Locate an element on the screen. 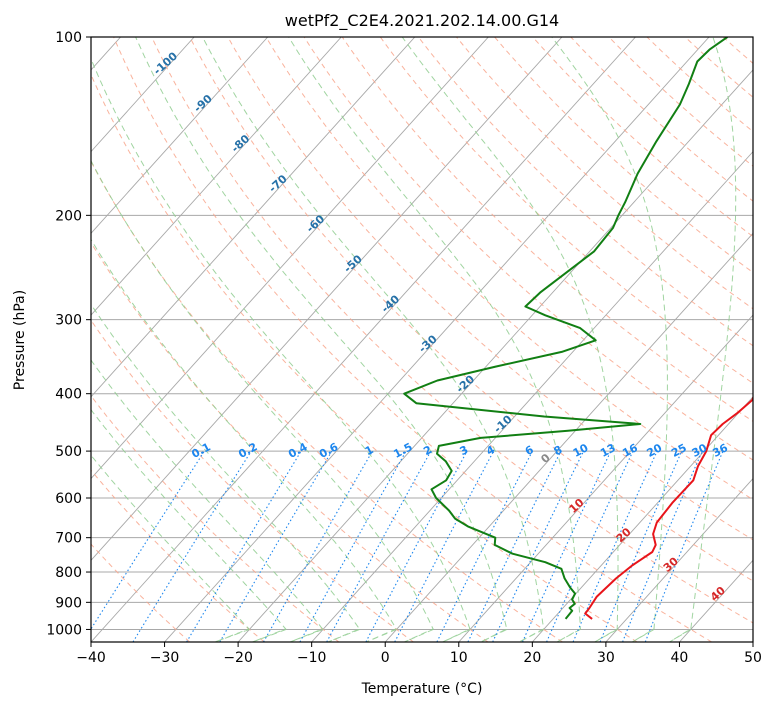 Image resolution: width=775 pixels, height=712 pixels. y-tick-label: 100 is located at coordinates (68, 38).